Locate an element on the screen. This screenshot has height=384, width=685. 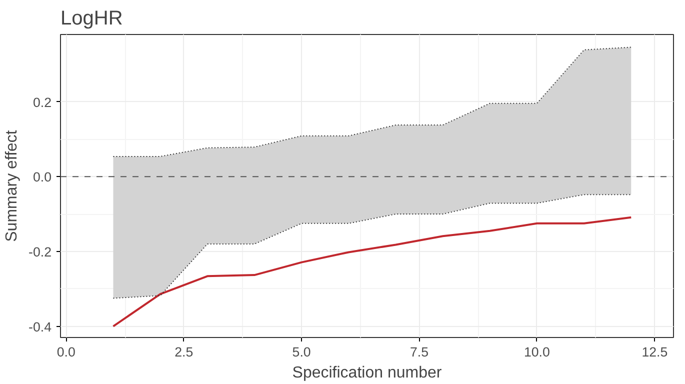
y-tick-label: -0.2 is located at coordinates (40, 252).